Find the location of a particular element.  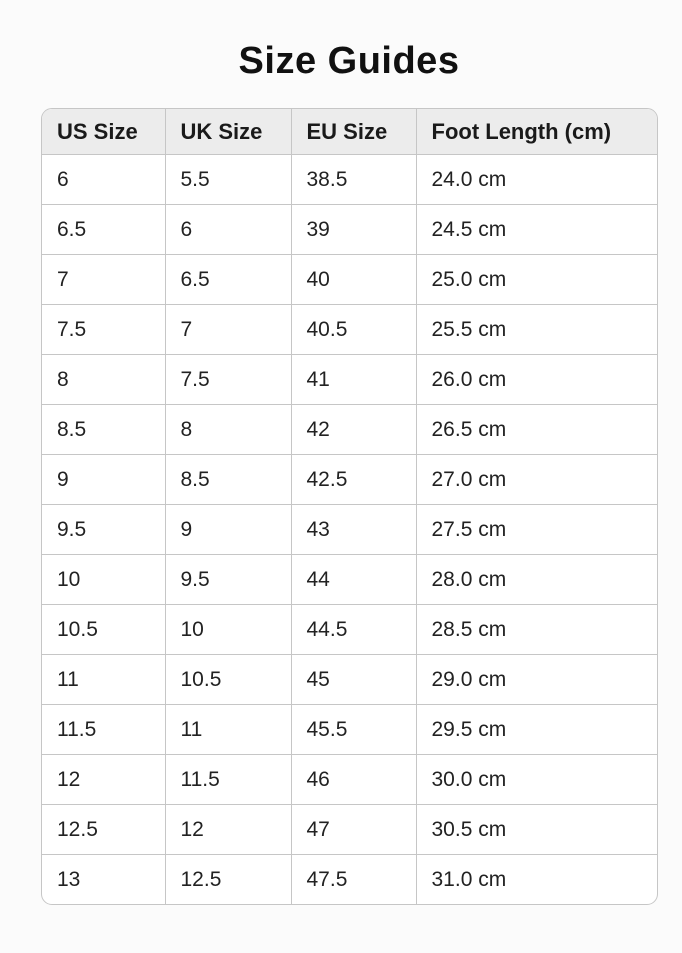

table-cell: 26.0 cm is located at coordinates (536, 379).